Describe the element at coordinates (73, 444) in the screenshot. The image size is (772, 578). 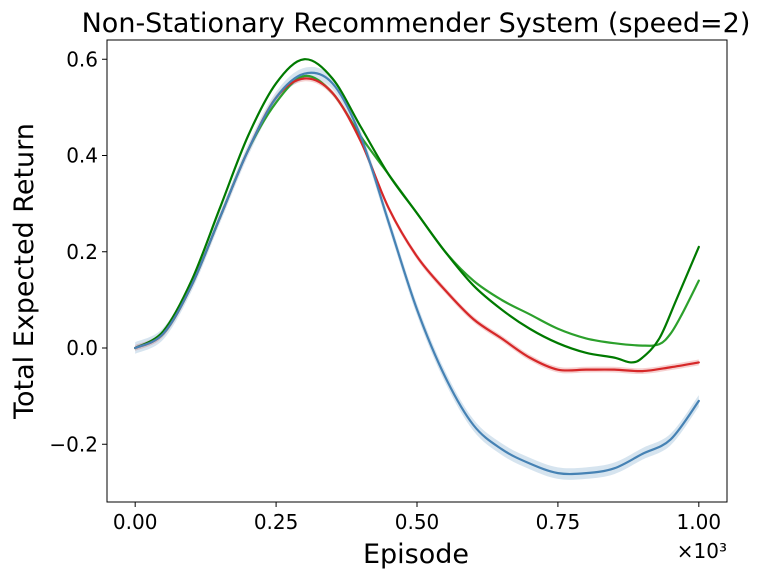
I see `y-tick-label: −0.2` at that location.